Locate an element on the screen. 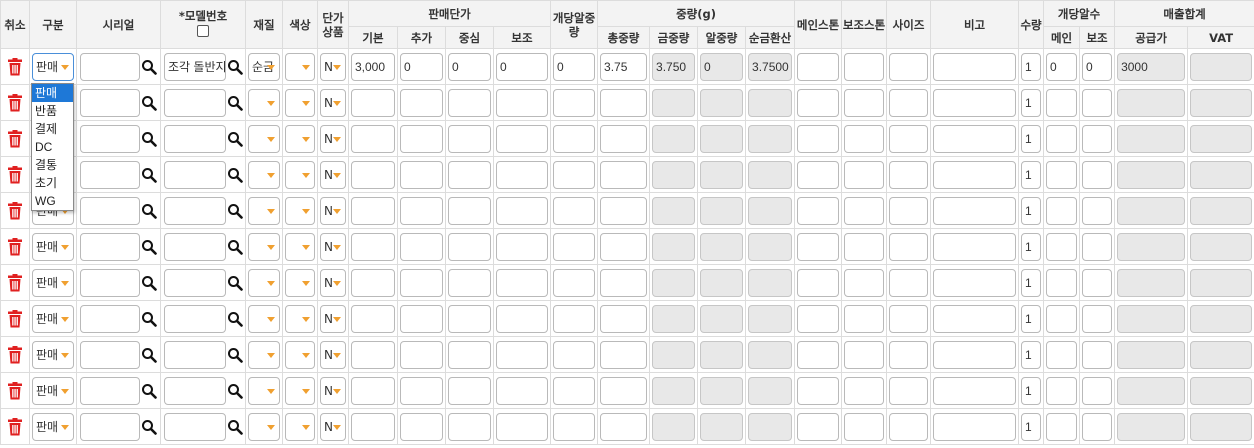  sub-price-input: 0 is located at coordinates (522, 66).